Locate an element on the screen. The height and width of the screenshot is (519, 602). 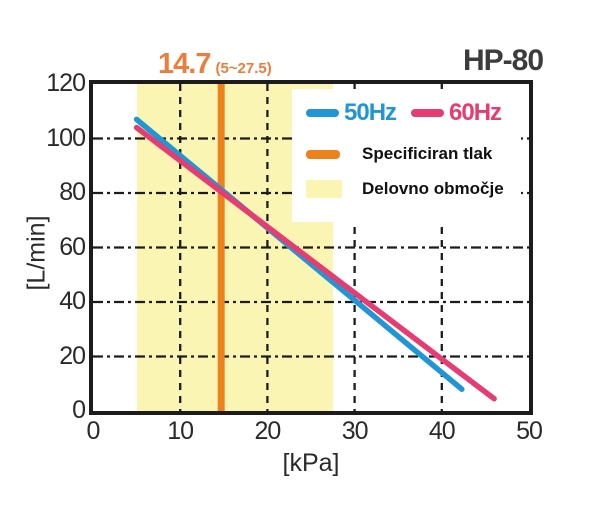
y-tick-label: 40 is located at coordinates (72, 301).